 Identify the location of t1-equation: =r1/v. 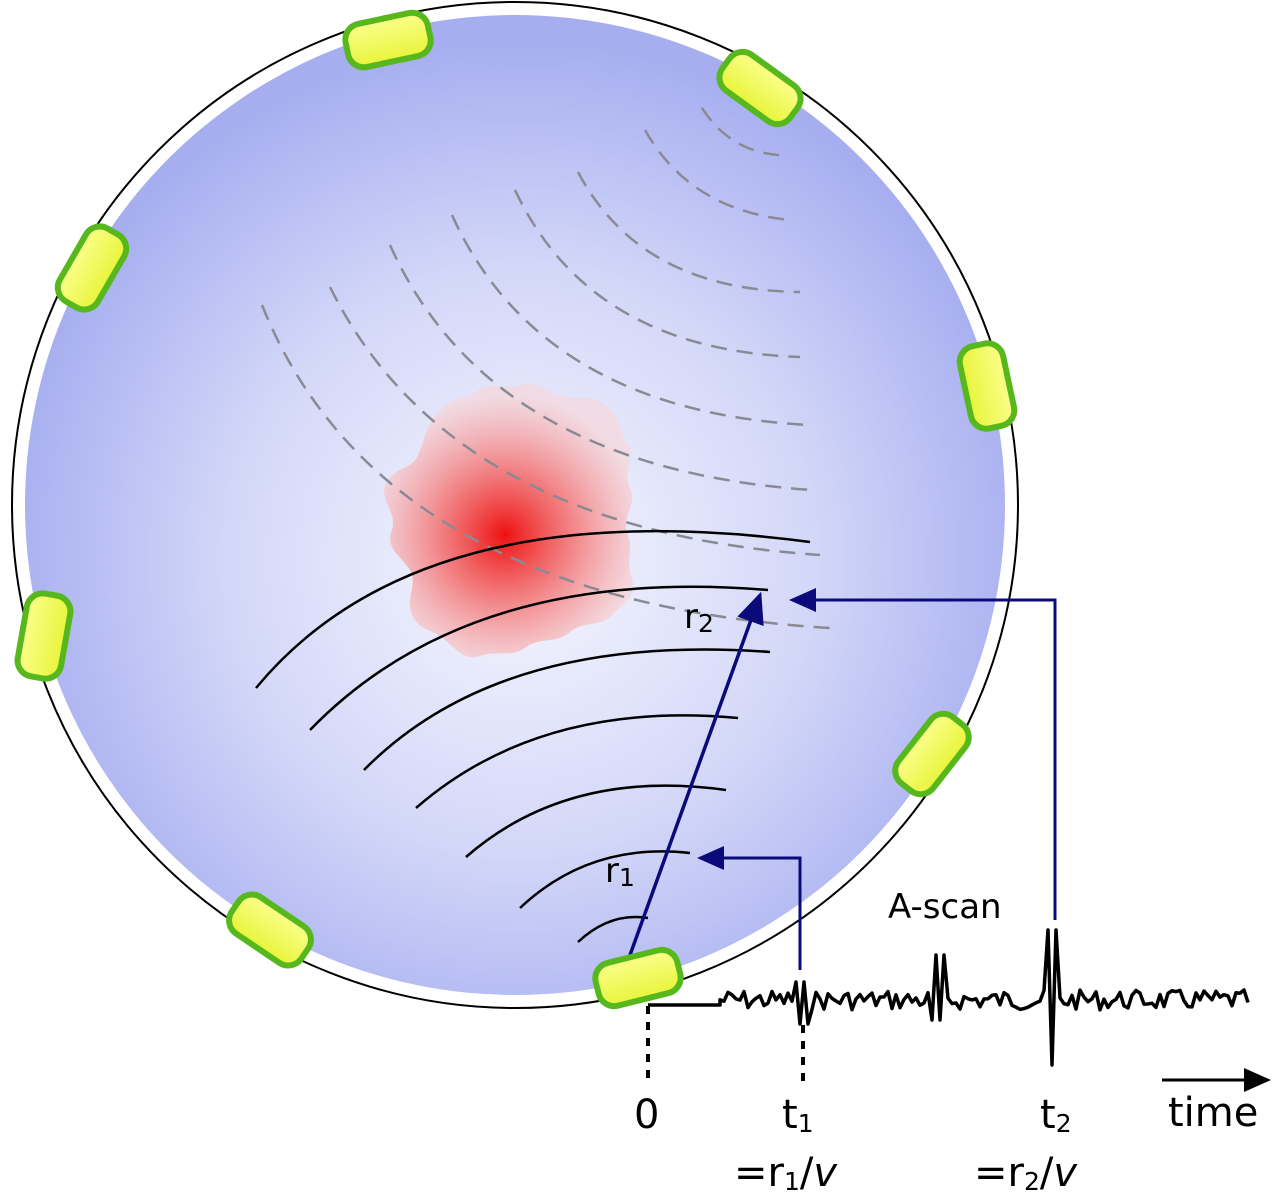
(786, 1172).